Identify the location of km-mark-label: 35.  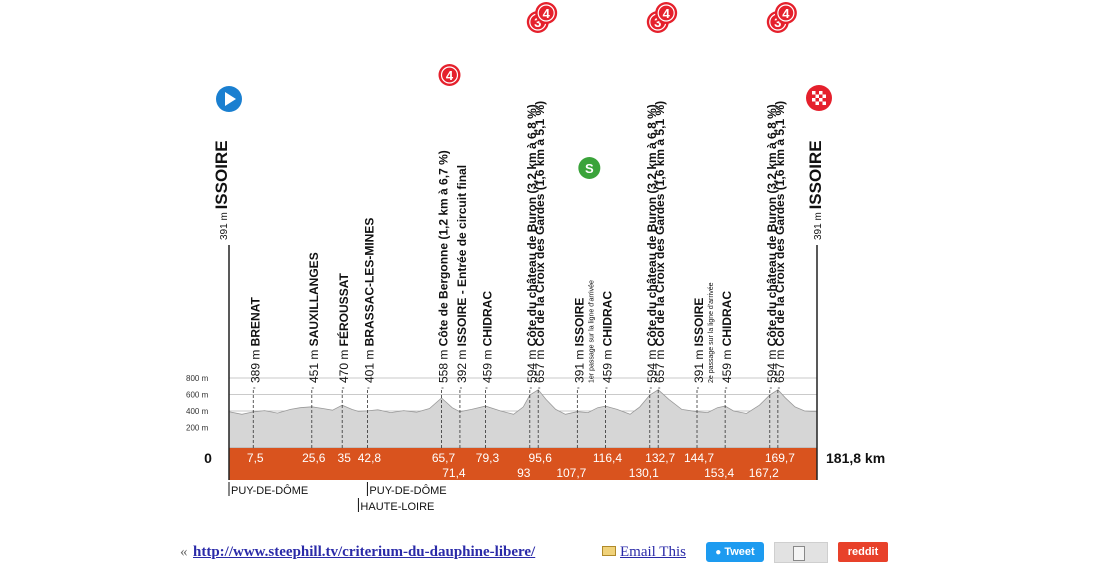
(345, 458).